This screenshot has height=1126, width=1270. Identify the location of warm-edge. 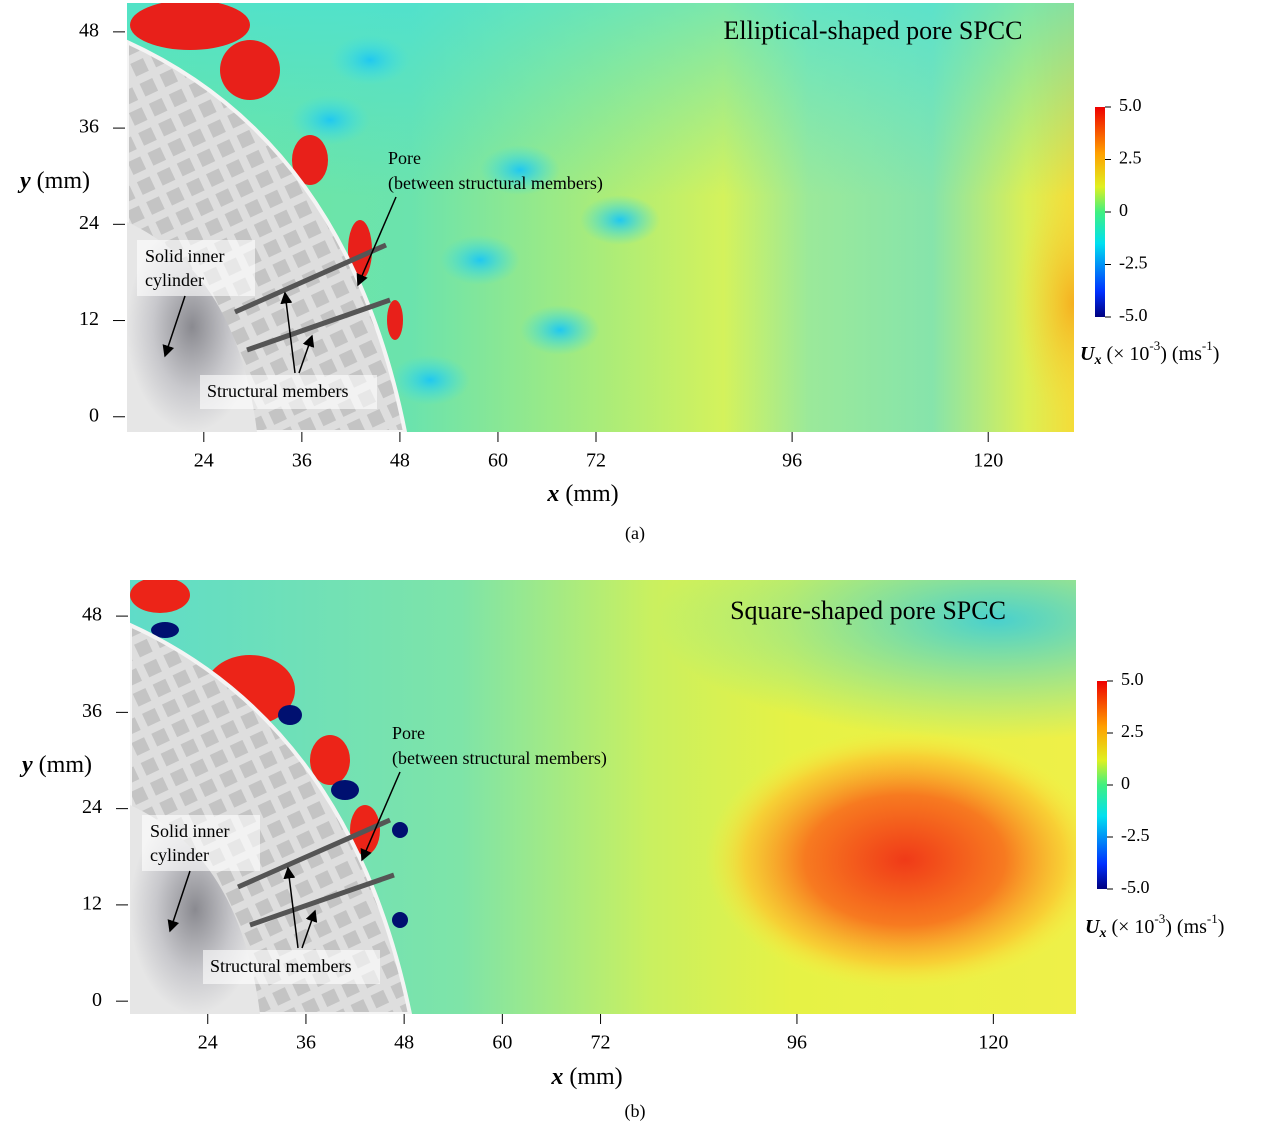
(1044, 303).